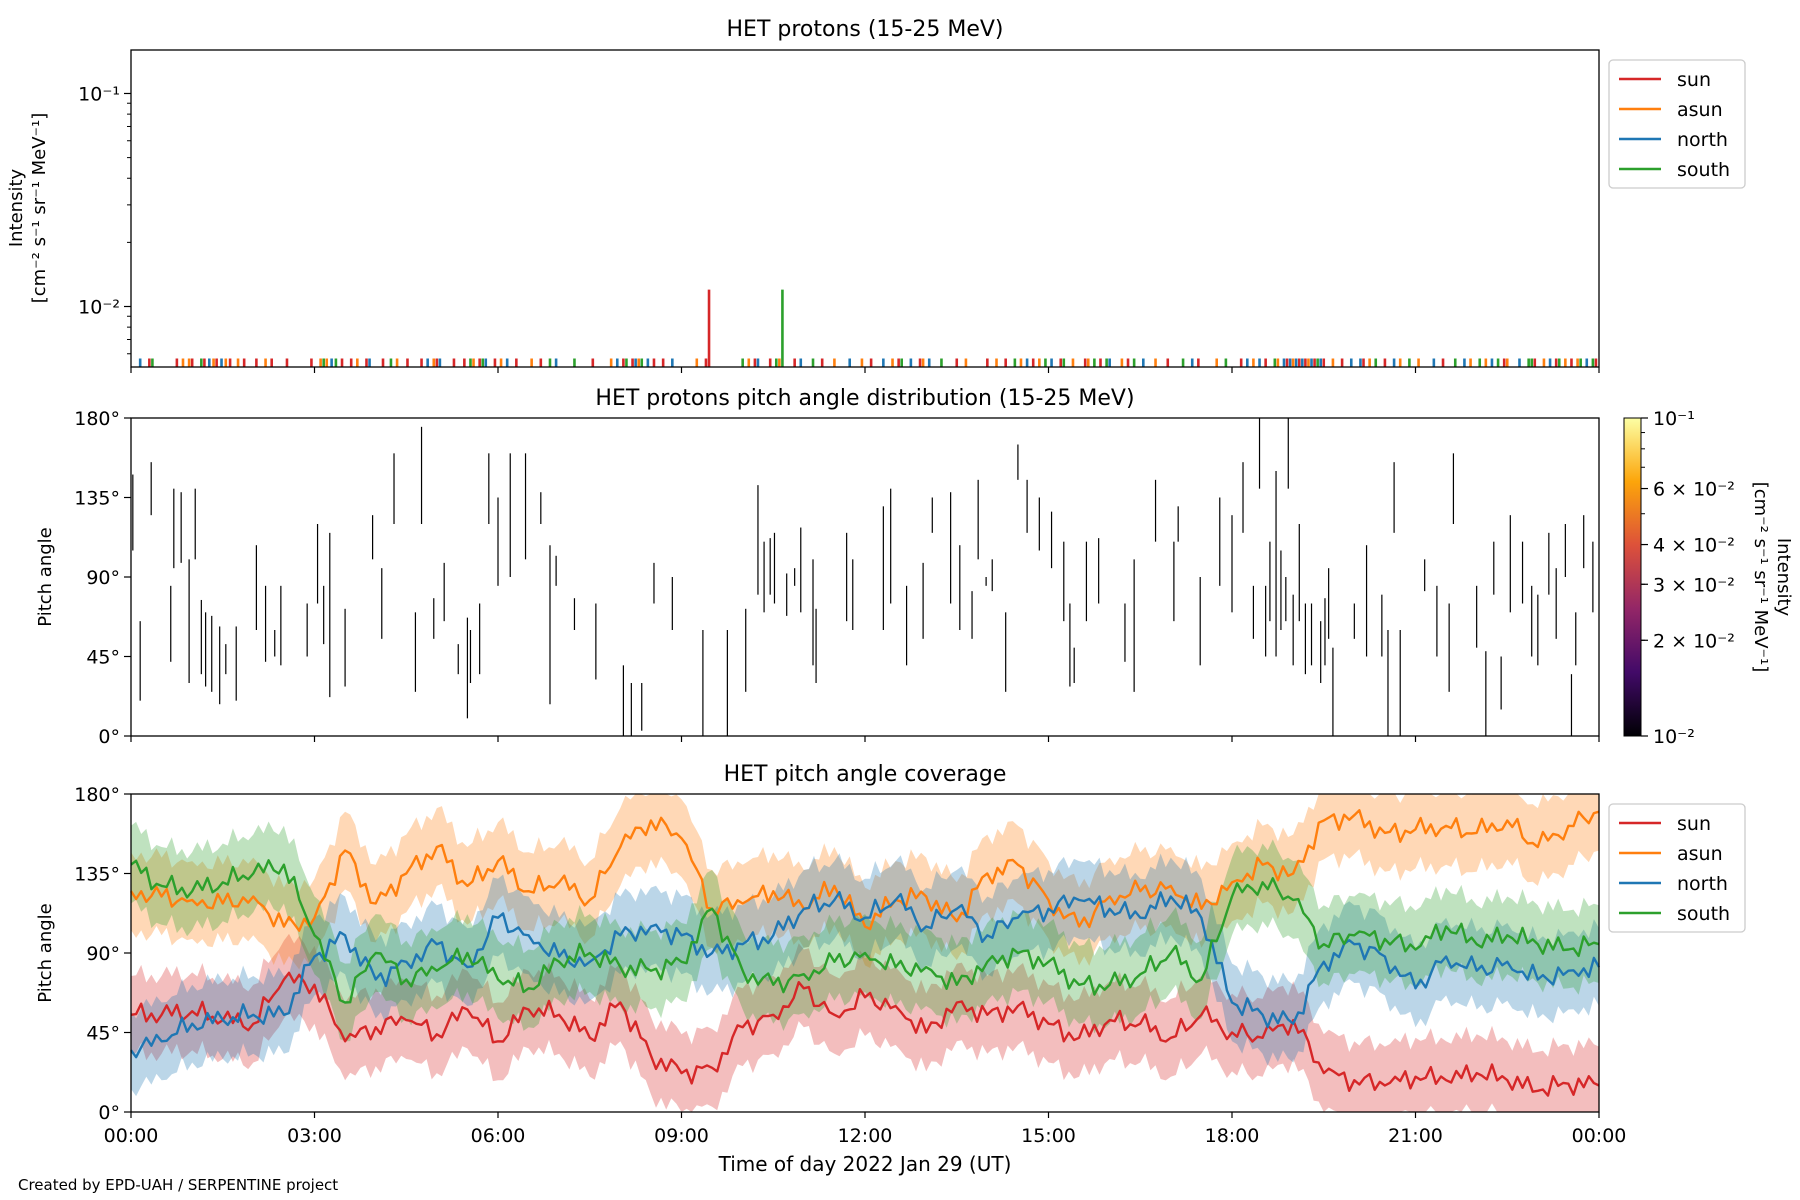  I want to click on colorbar-label-line2: [cm⁻² s⁻¹ sr⁻¹ MeV⁻¹], so click(1760, 577).